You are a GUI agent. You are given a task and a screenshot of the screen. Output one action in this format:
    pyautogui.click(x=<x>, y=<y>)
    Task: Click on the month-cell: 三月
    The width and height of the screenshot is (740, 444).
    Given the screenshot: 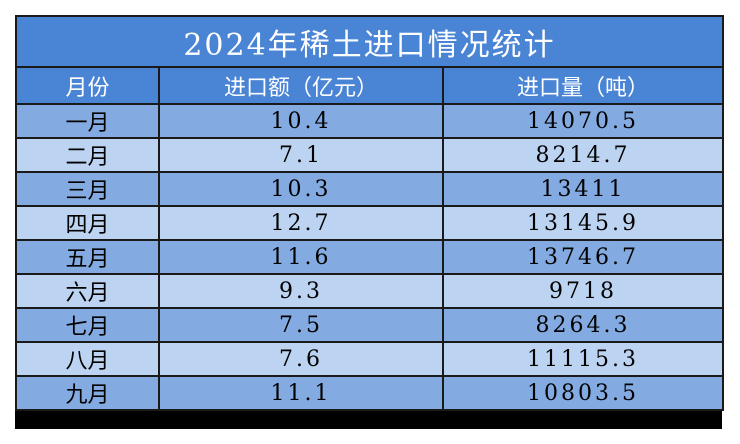 What is the action you would take?
    pyautogui.click(x=87, y=189)
    